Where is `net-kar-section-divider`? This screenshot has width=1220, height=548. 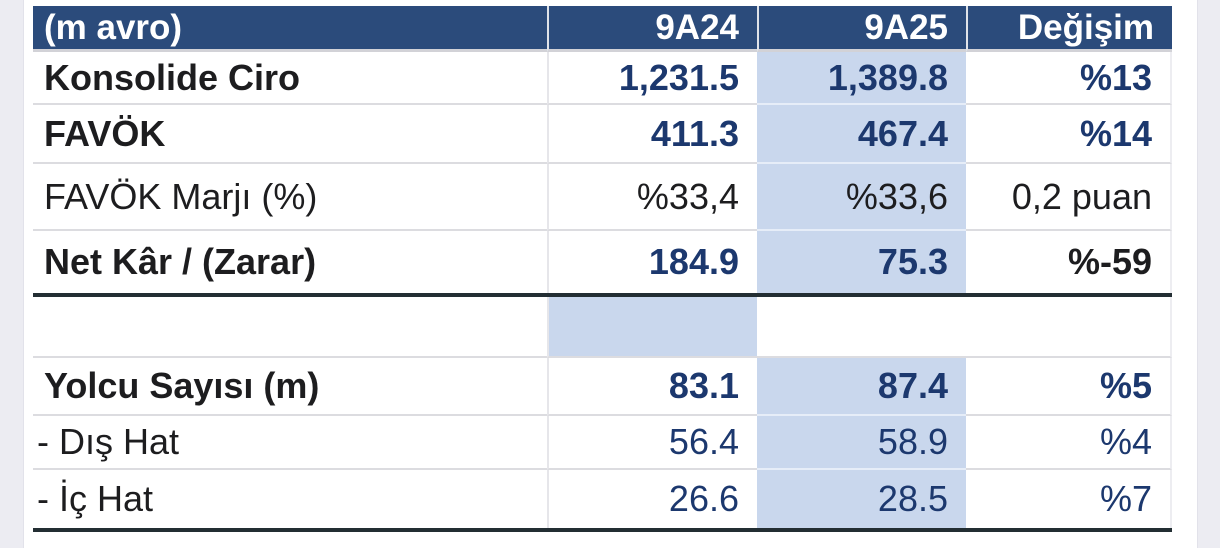
net-kar-section-divider is located at coordinates (602, 295).